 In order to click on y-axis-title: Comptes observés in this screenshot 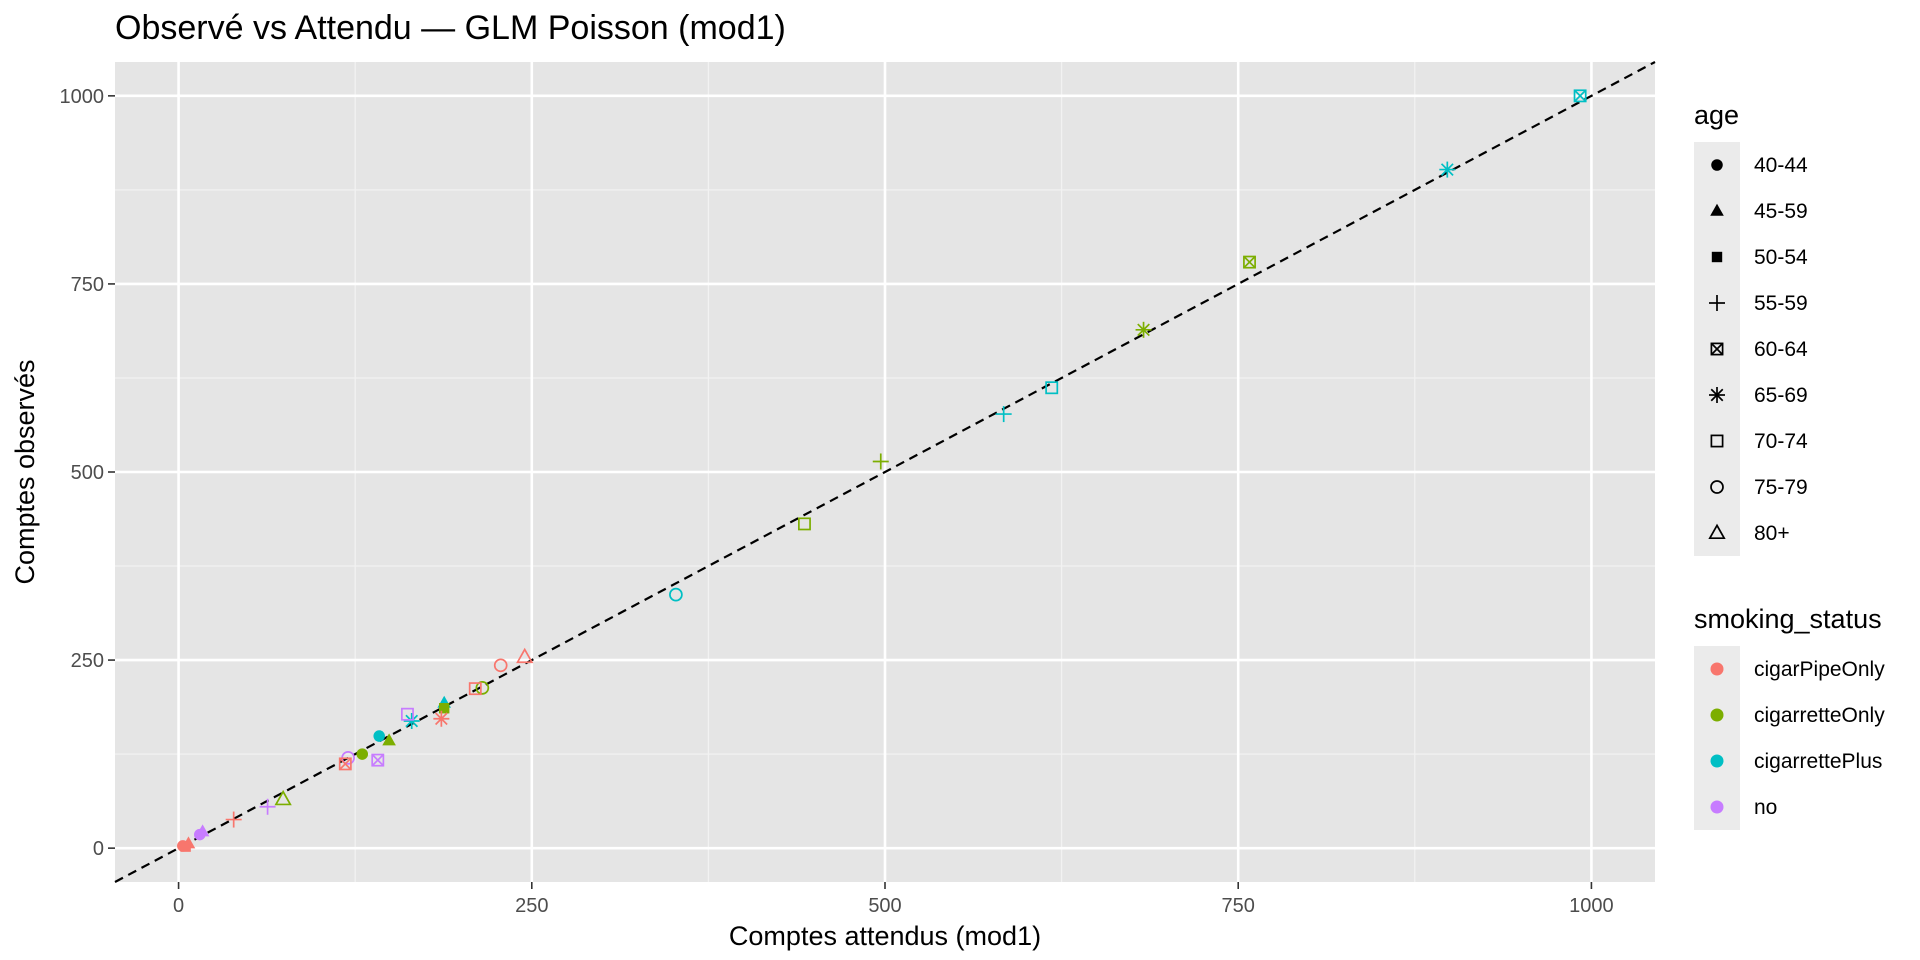, I will do `click(25, 471)`.